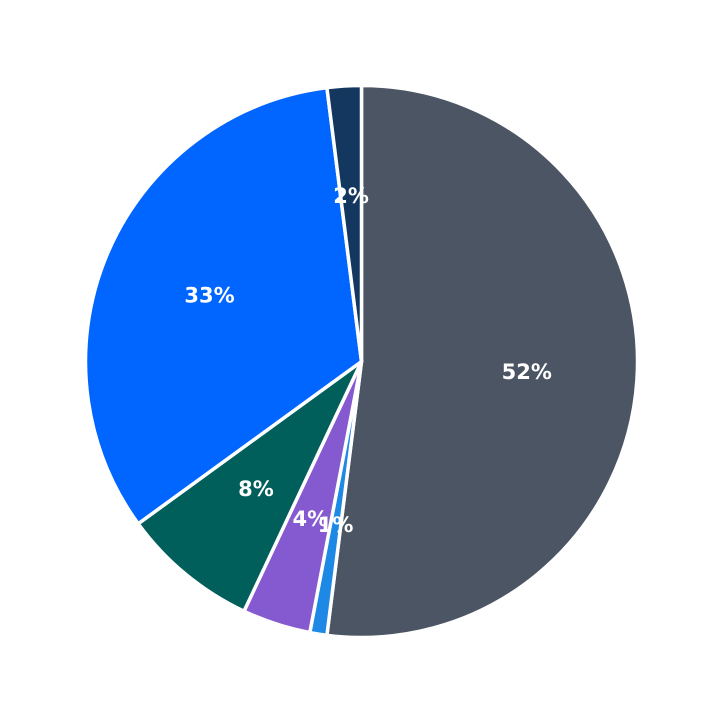  What do you see at coordinates (336, 525) in the screenshot?
I see `slice-label-1: 1%` at bounding box center [336, 525].